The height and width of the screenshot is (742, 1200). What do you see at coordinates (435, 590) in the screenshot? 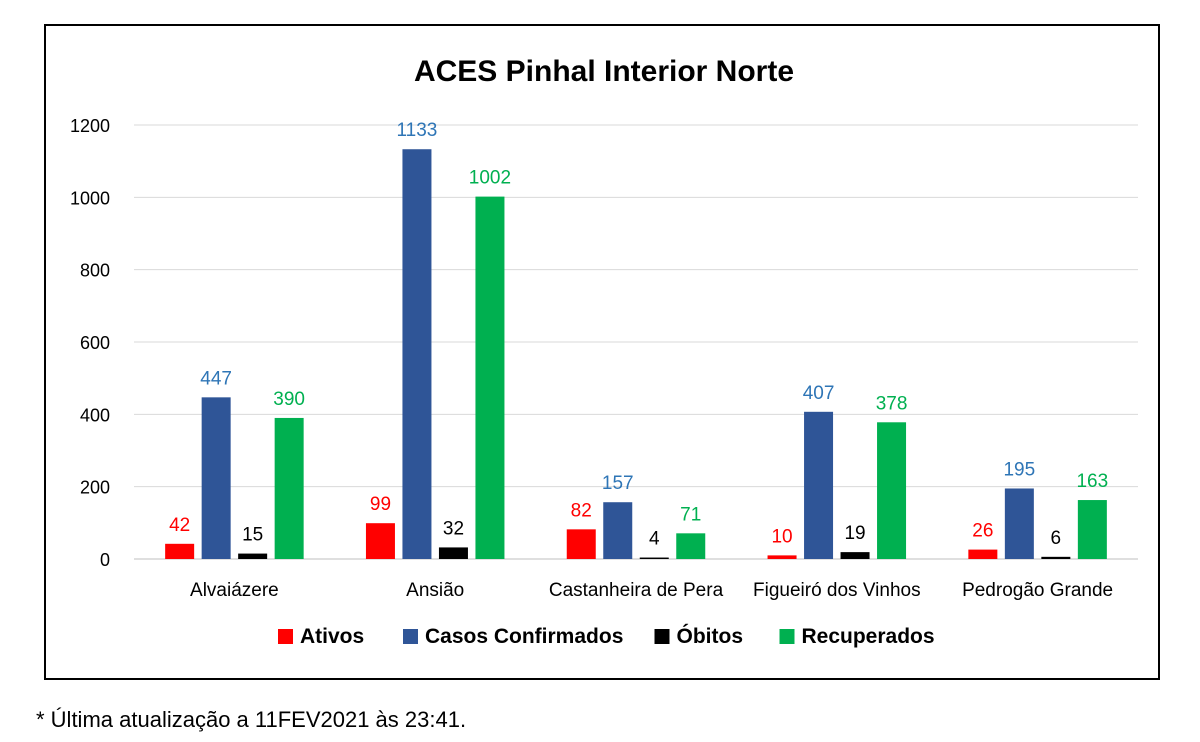
I see `x-tick-label: Ansião` at bounding box center [435, 590].